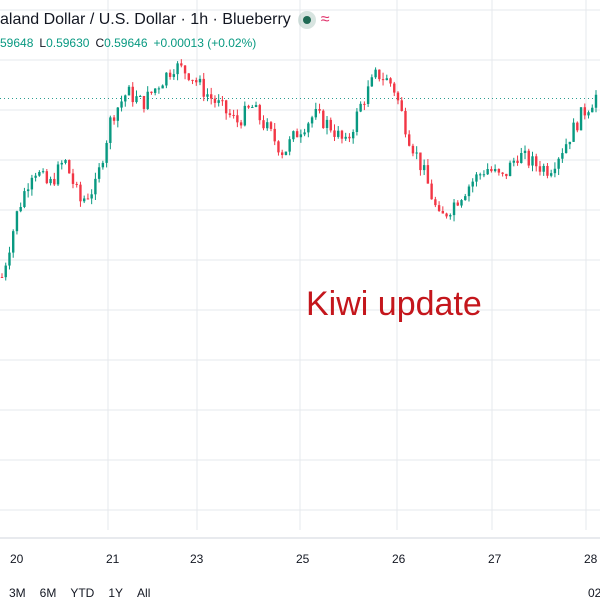 Image resolution: width=600 pixels, height=602 pixels. Describe the element at coordinates (48, 593) in the screenshot. I see `range-6m-button: 6M` at that location.